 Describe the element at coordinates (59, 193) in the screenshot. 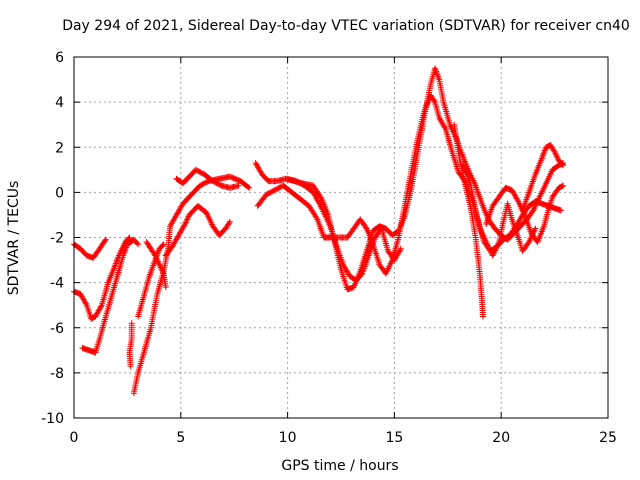

I see `y-tick-label: 0` at that location.